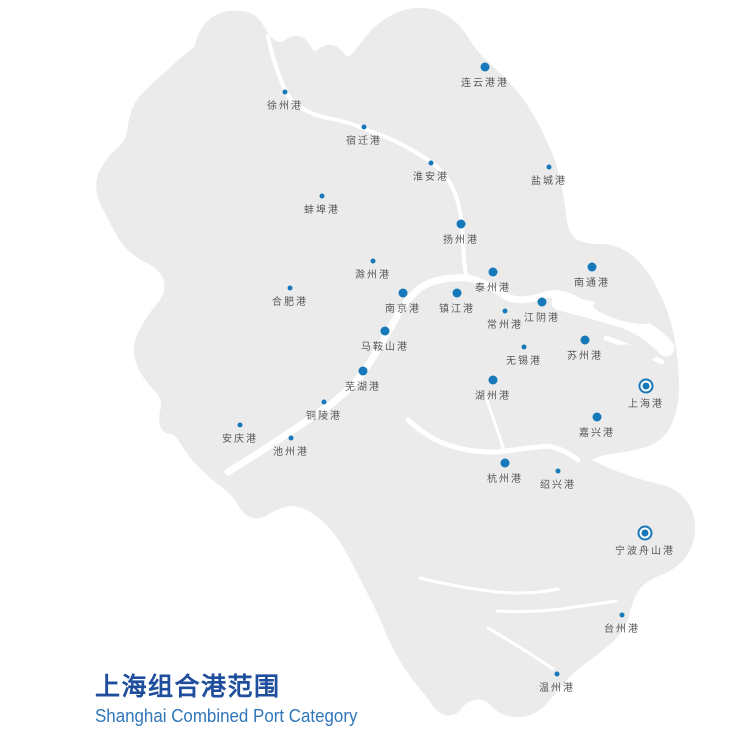  I want to click on port-label: 合肥港, so click(290, 302).